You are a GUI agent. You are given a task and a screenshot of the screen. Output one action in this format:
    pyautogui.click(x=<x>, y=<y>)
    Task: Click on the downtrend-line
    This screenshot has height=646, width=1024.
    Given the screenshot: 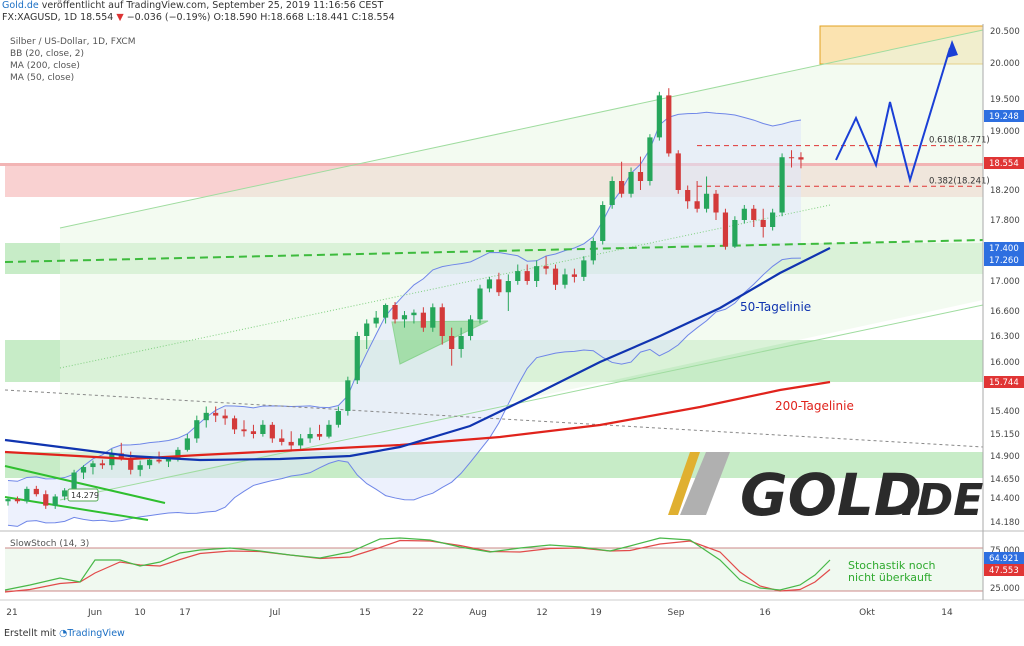 What is the action you would take?
    pyautogui.click(x=494, y=418)
    